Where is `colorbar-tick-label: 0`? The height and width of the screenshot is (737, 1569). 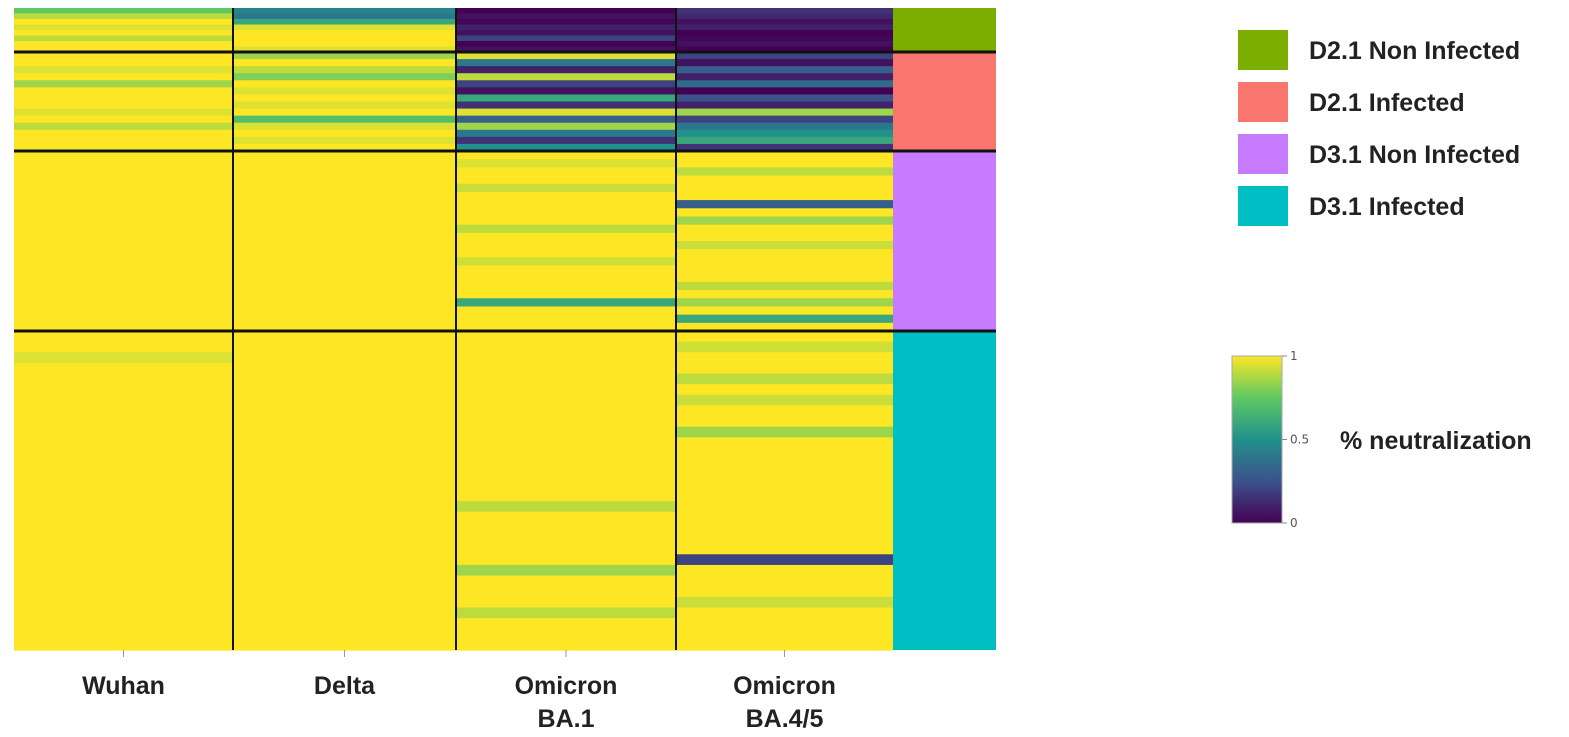 colorbar-tick-label: 0 is located at coordinates (1294, 523).